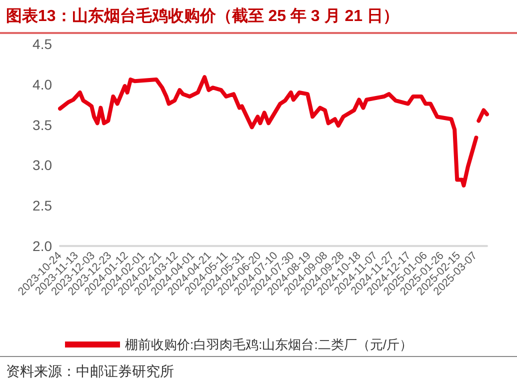 This screenshot has width=517, height=386. What do you see at coordinates (42, 246) in the screenshot?
I see `y-tick-label: 2.0` at bounding box center [42, 246].